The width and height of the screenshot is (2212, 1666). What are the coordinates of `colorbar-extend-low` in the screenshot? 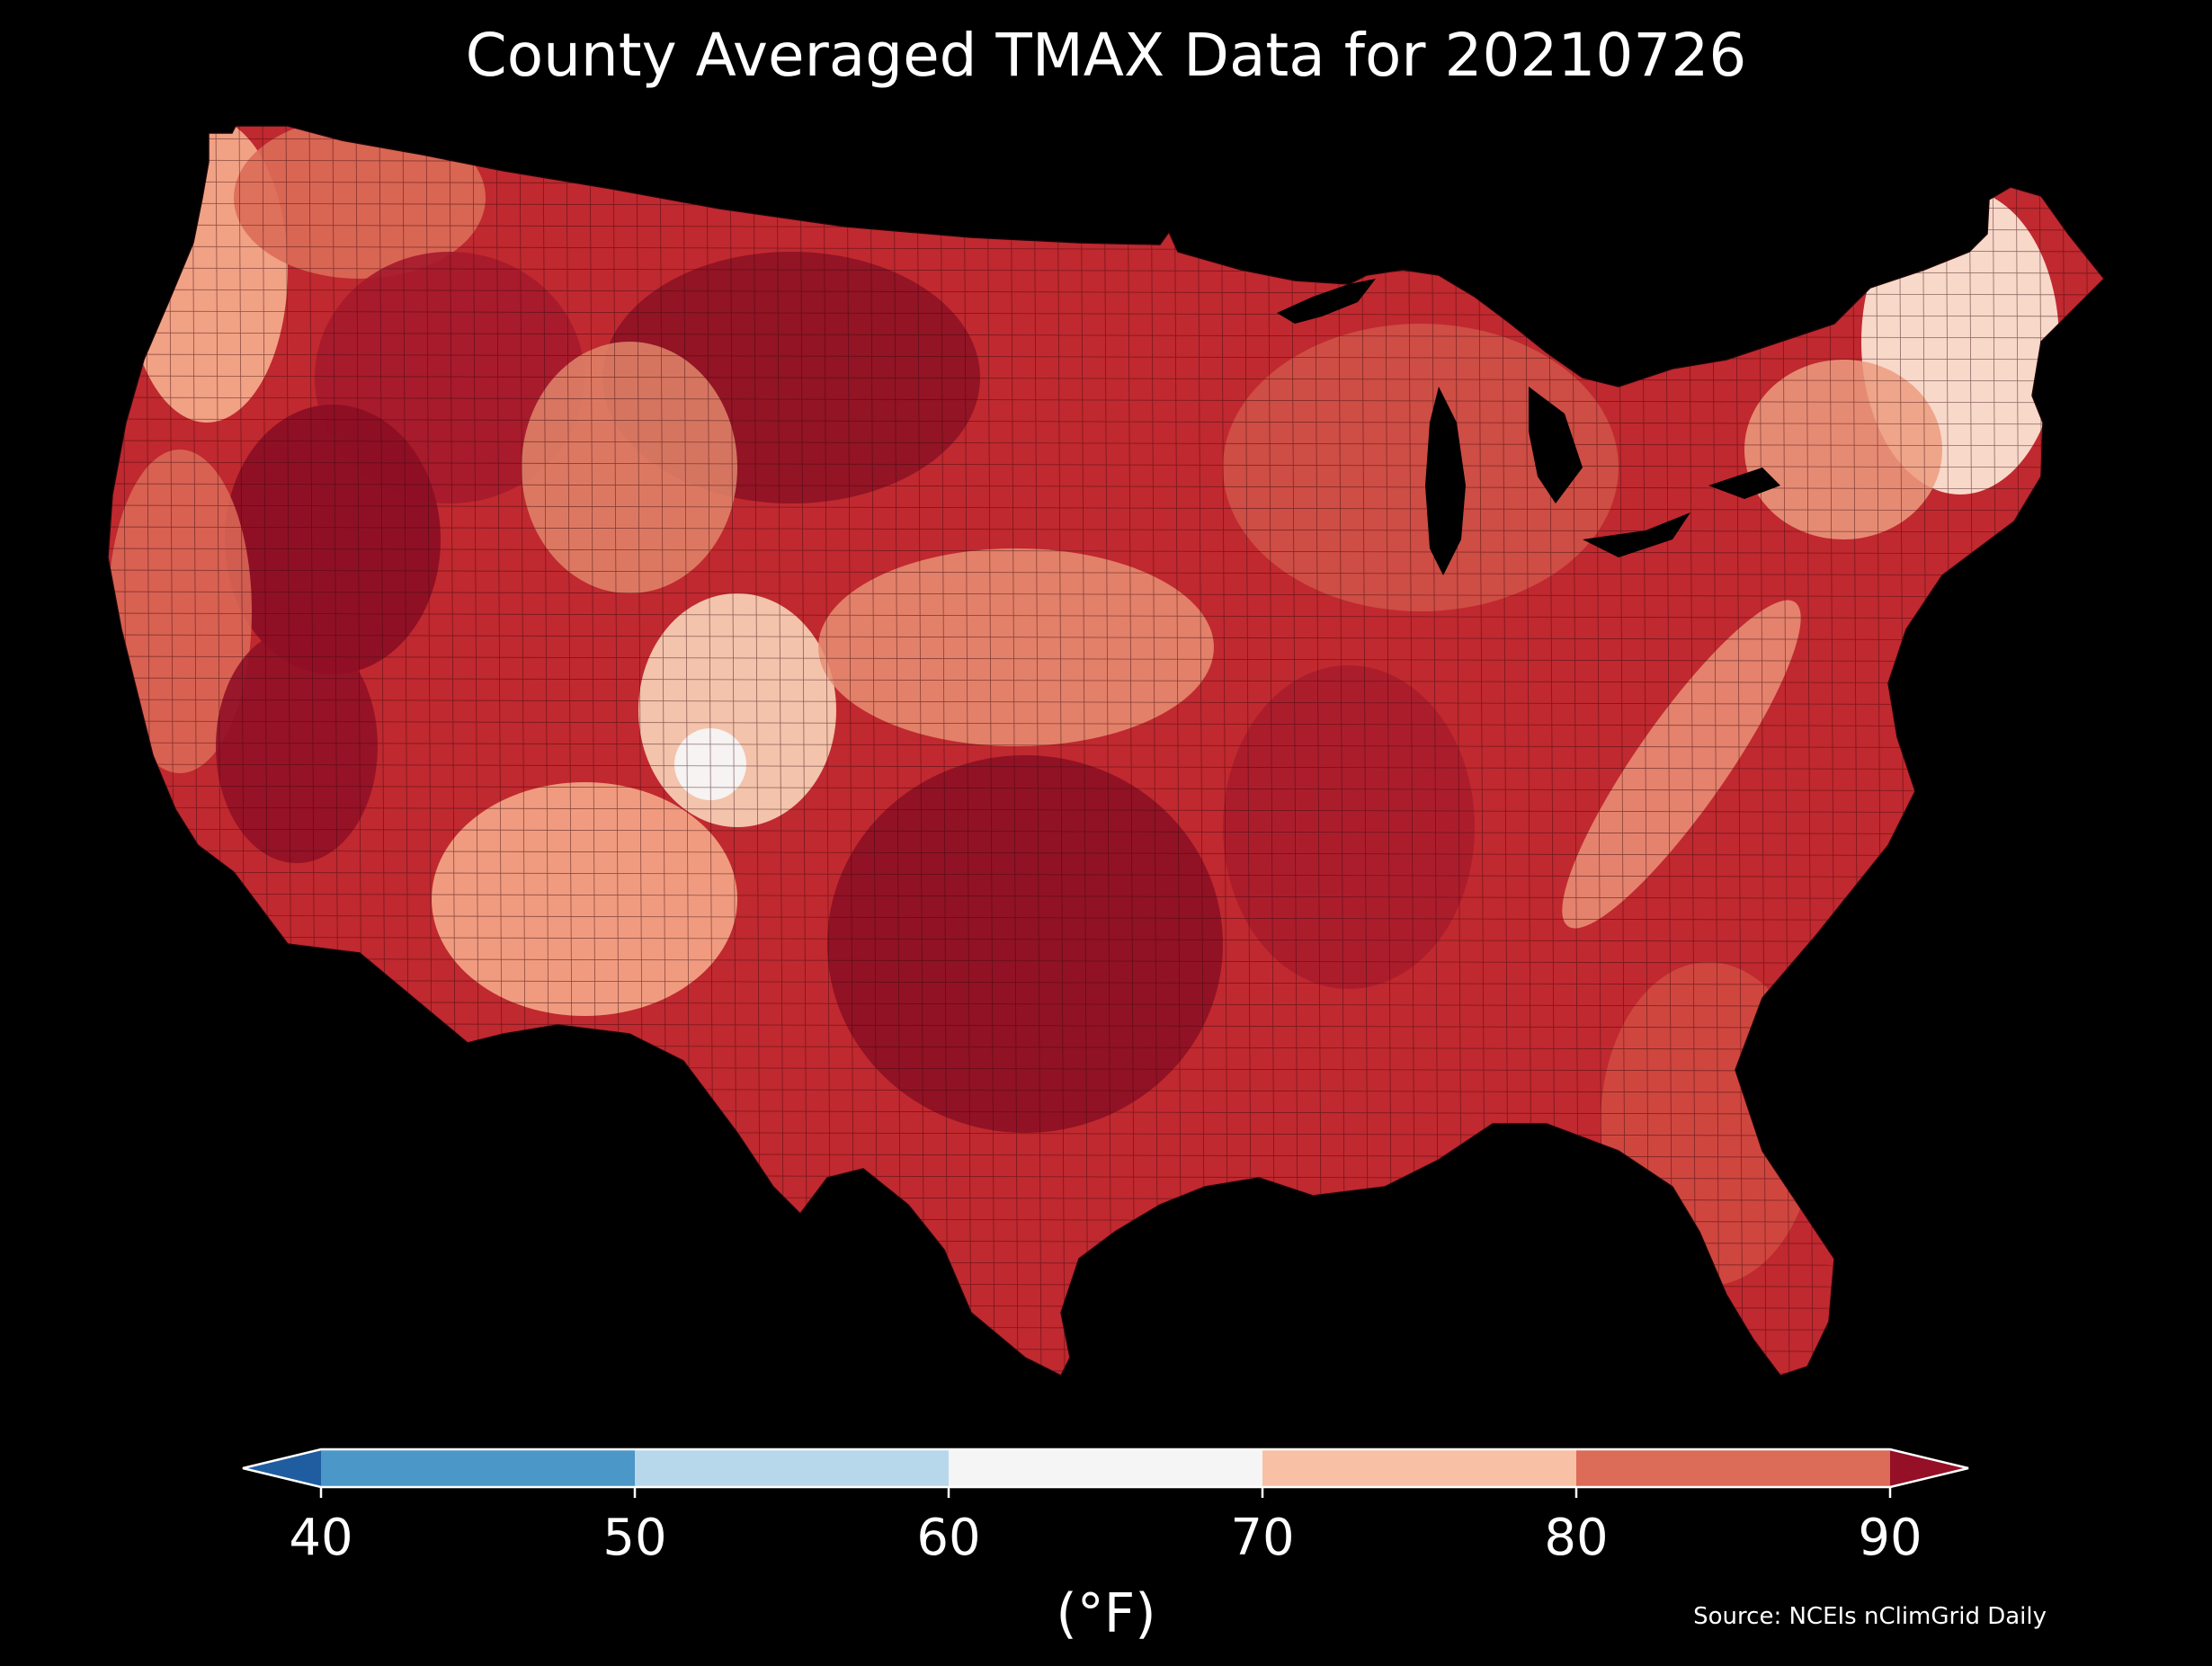 It's located at (282, 1468).